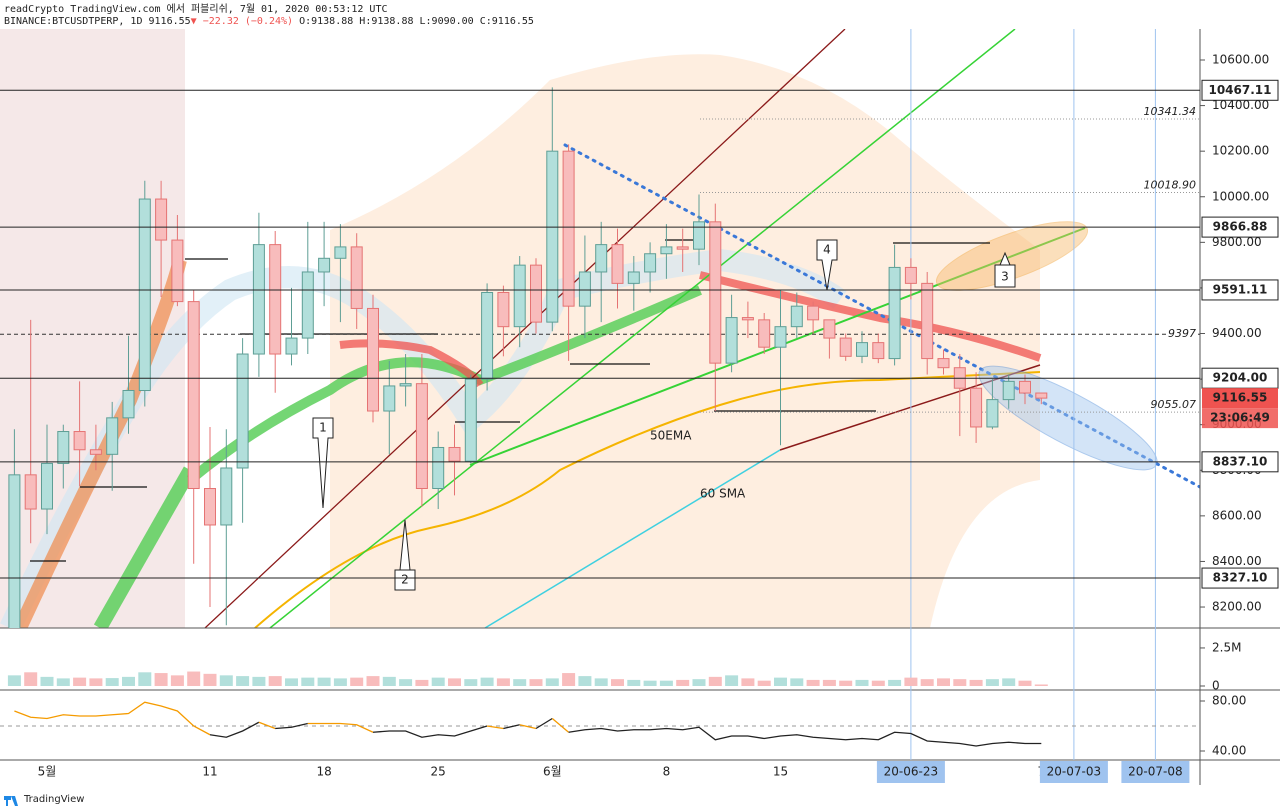  Describe the element at coordinates (1005, 277) in the screenshot. I see `callout: 3` at that location.